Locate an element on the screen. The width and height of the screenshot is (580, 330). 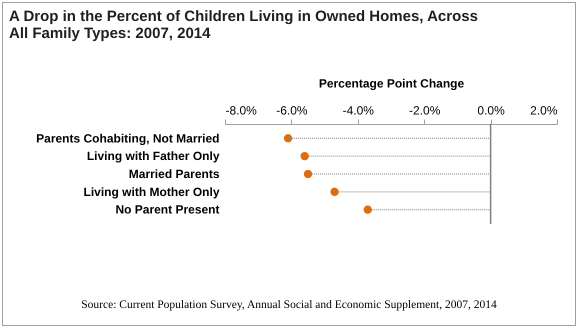
x-tick-label: -8.0% is located at coordinates (242, 111).